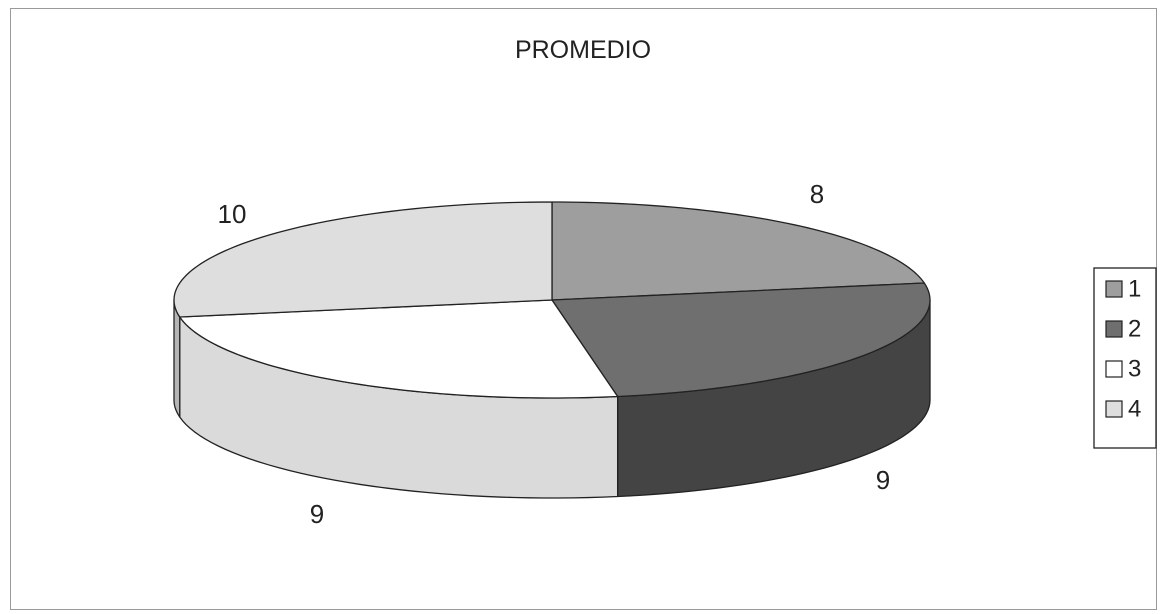 The image size is (1161, 614). Describe the element at coordinates (317, 514) in the screenshot. I see `data-label-3: 9` at that location.